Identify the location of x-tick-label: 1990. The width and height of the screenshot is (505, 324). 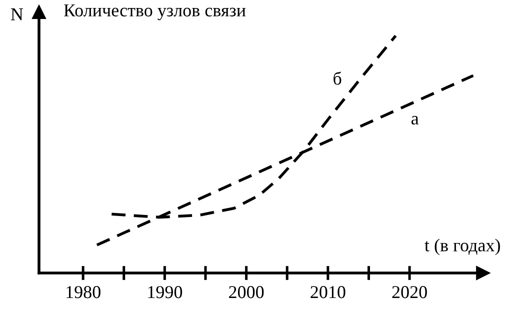
(165, 292).